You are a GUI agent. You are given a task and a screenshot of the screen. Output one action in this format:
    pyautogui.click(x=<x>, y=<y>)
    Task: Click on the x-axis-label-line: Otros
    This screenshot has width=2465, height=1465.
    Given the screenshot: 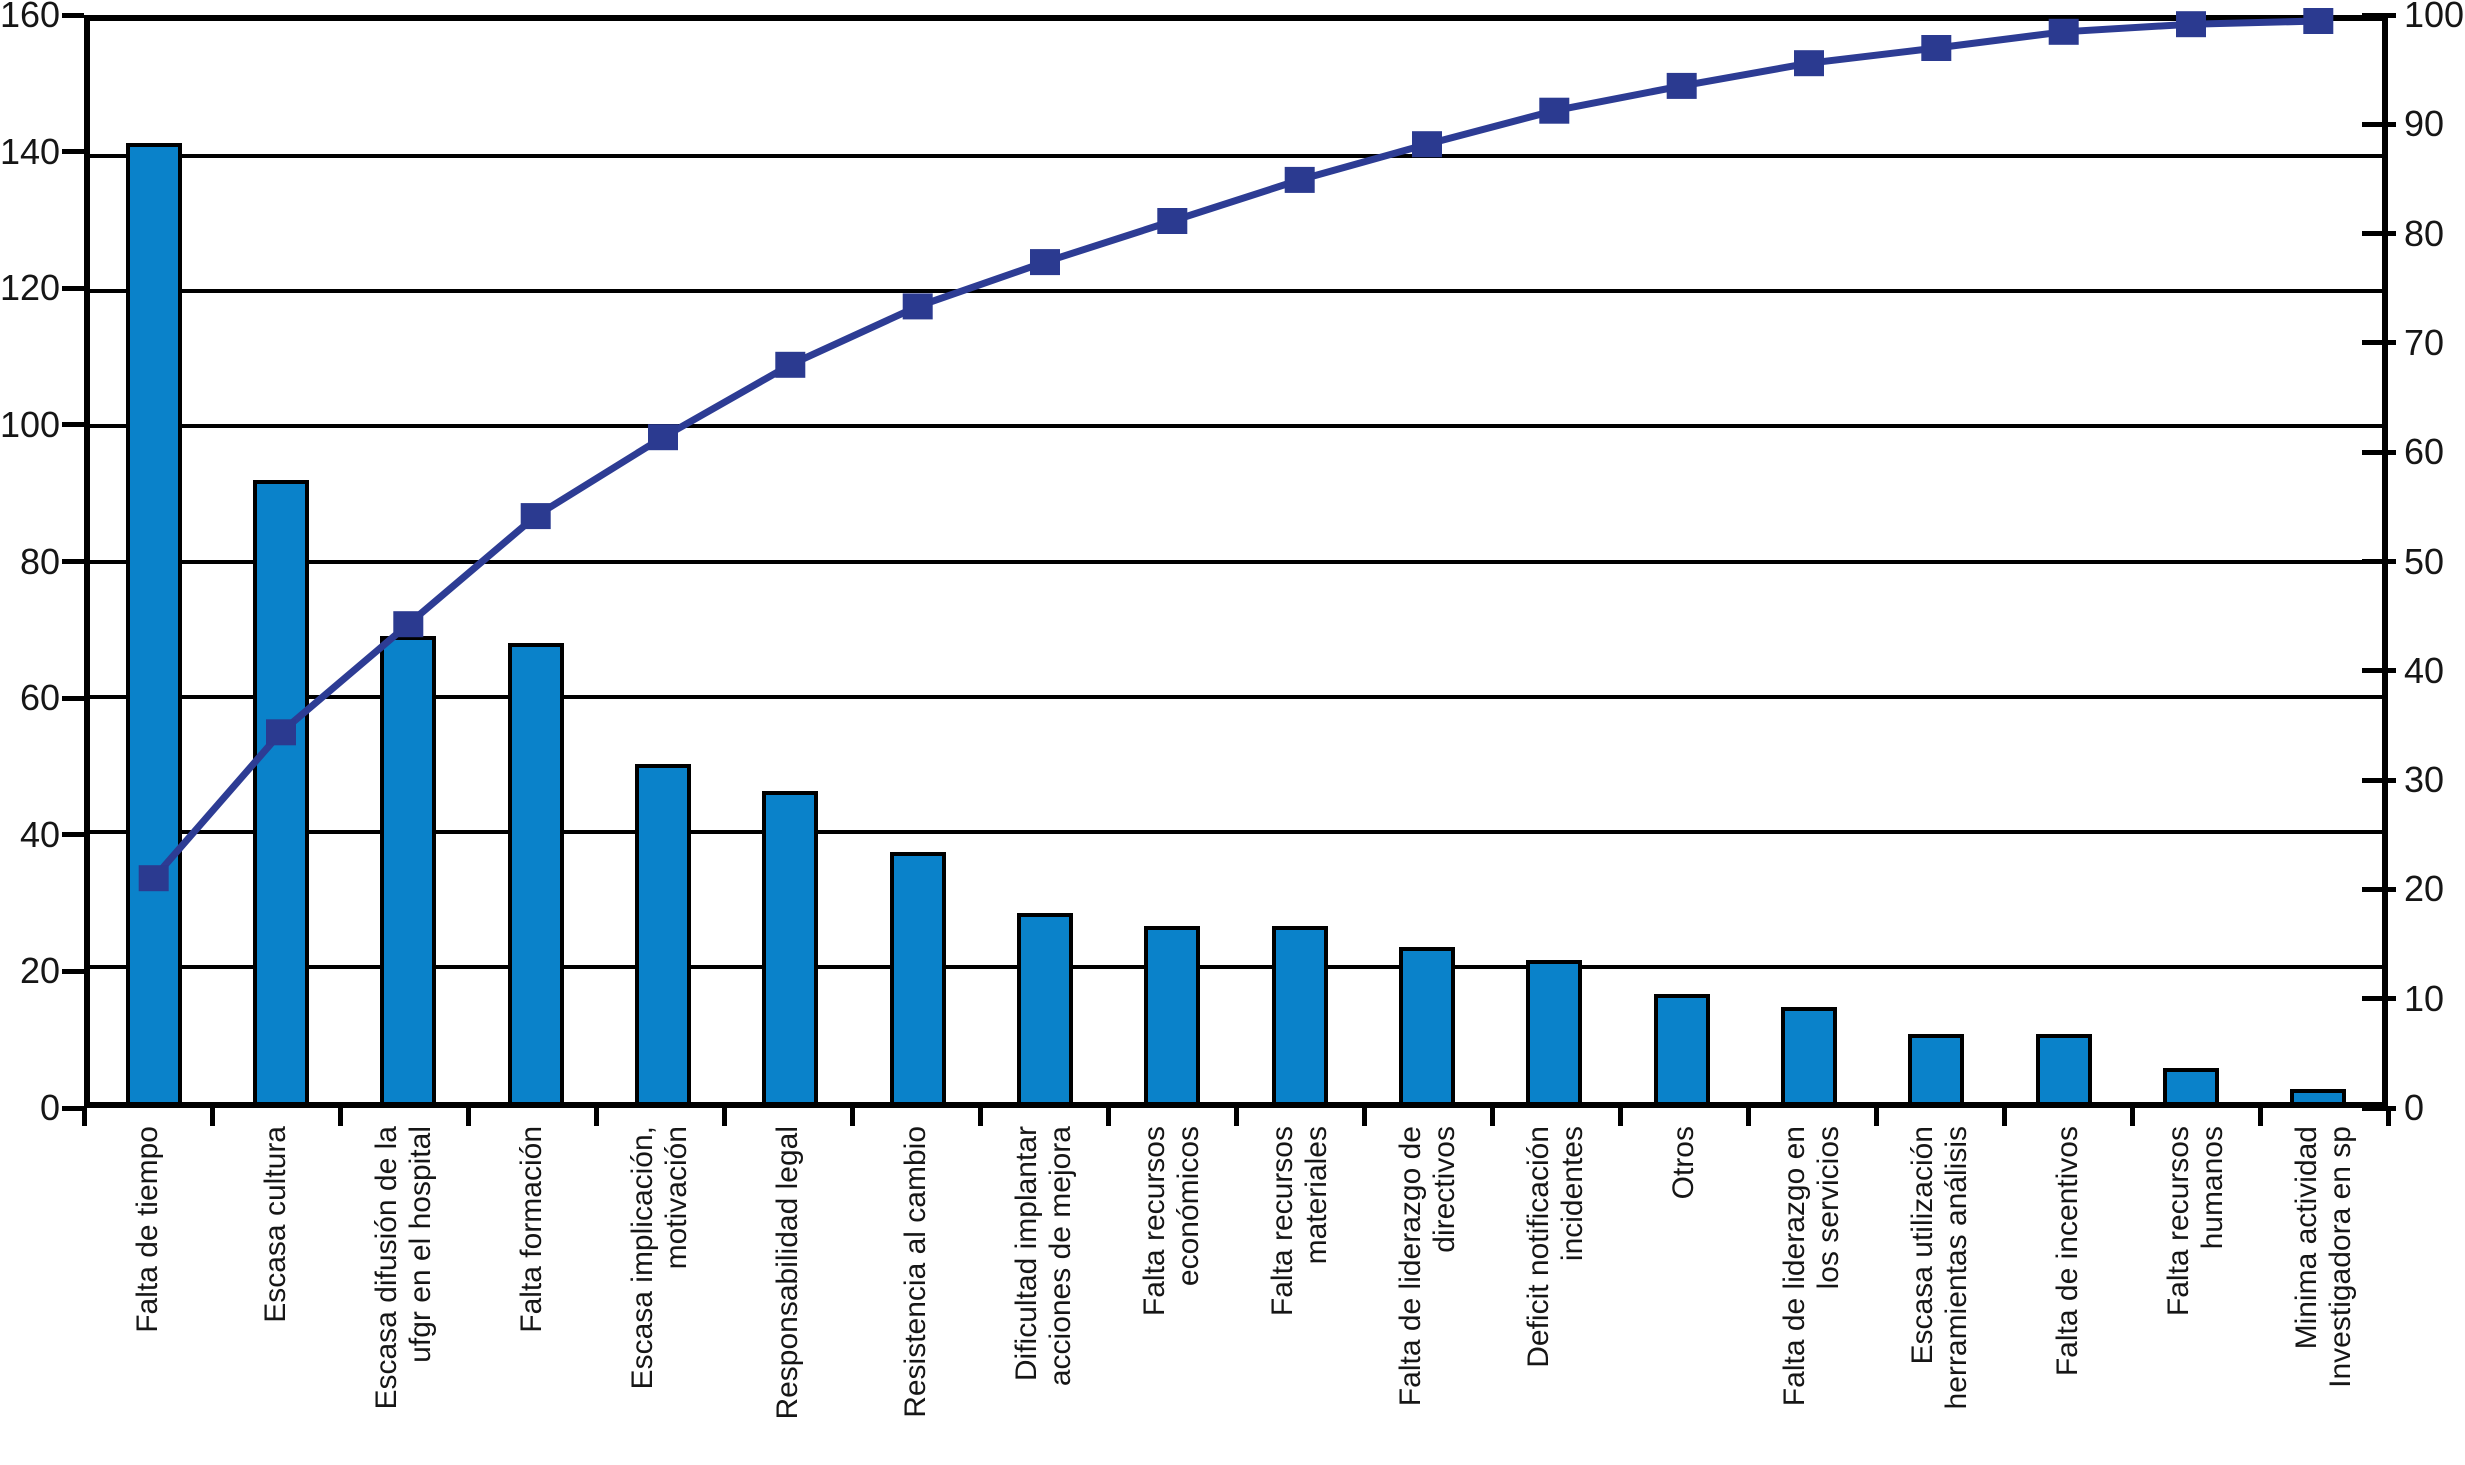 What is the action you would take?
    pyautogui.click(x=1683, y=1163)
    